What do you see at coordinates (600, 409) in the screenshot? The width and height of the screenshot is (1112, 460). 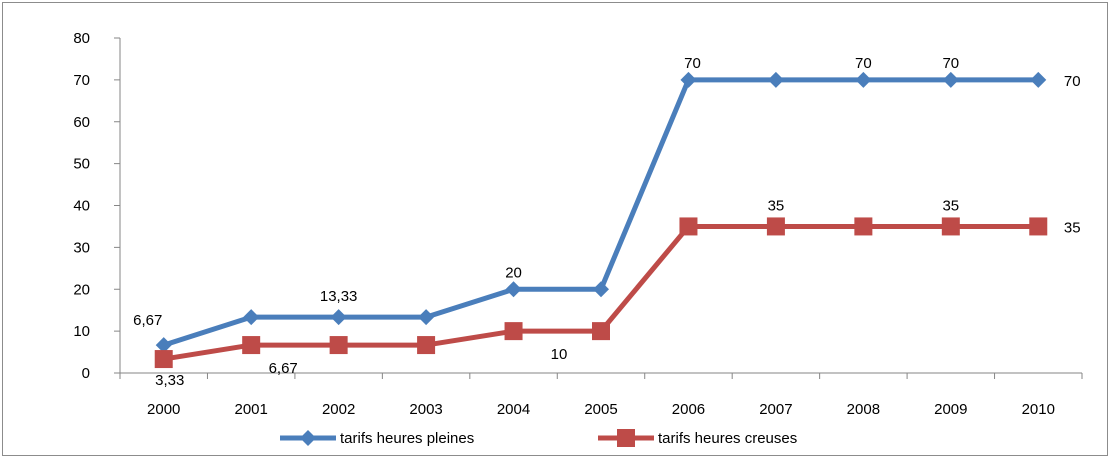 I see `x-tick-label: 2005` at bounding box center [600, 409].